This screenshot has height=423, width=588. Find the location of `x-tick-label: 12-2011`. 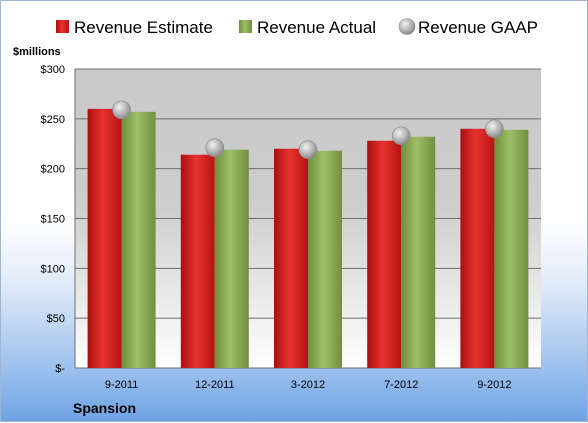

x-tick-label: 12-2011 is located at coordinates (215, 385).